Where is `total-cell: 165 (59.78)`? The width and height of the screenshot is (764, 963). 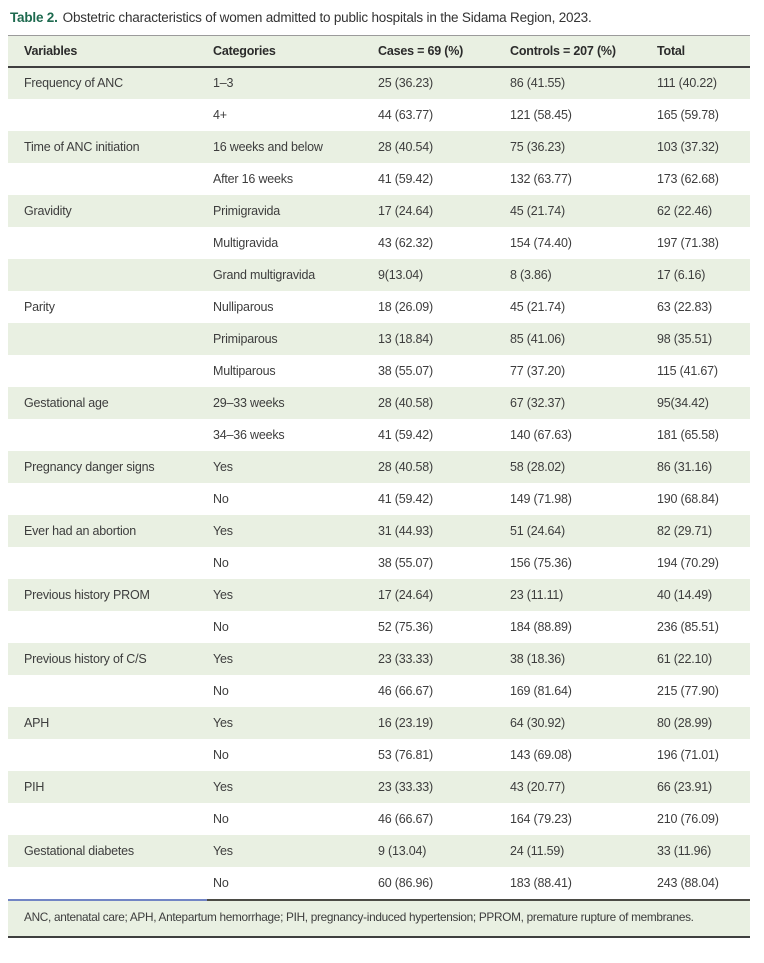 total-cell: 165 (59.78) is located at coordinates (688, 114).